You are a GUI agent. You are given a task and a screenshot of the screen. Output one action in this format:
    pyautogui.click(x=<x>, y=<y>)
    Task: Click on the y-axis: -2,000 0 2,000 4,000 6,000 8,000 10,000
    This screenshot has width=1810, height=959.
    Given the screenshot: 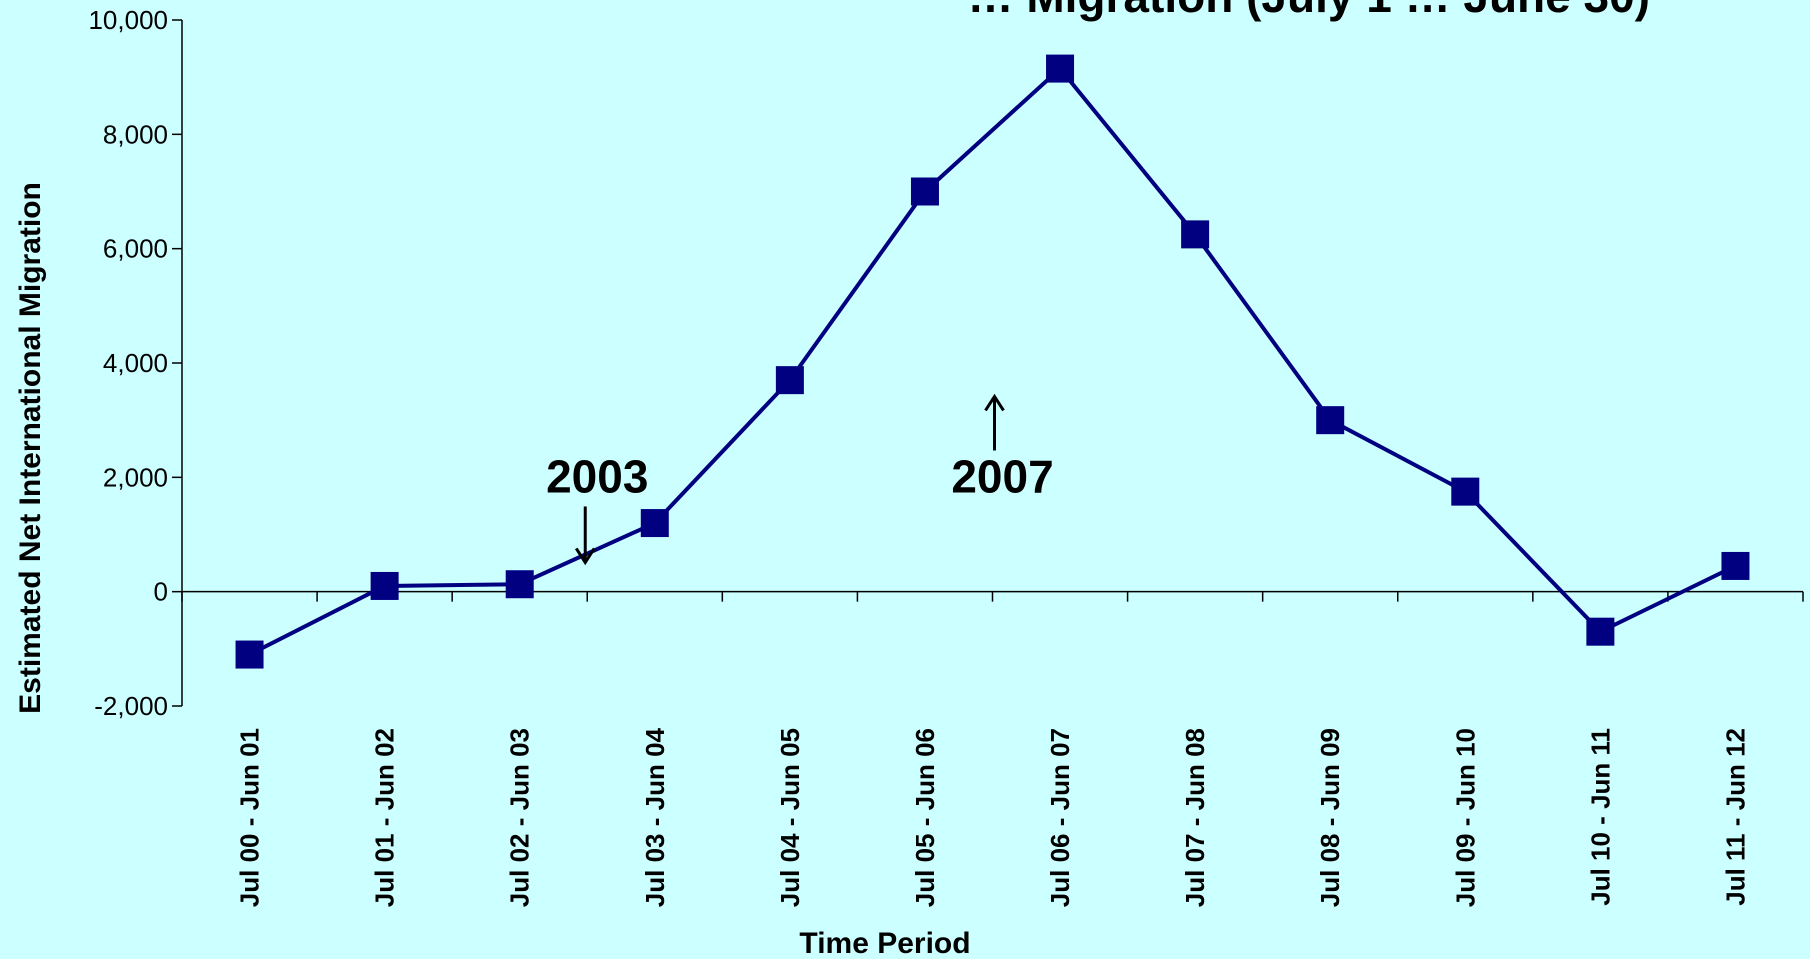 What is the action you would take?
    pyautogui.click(x=135, y=363)
    